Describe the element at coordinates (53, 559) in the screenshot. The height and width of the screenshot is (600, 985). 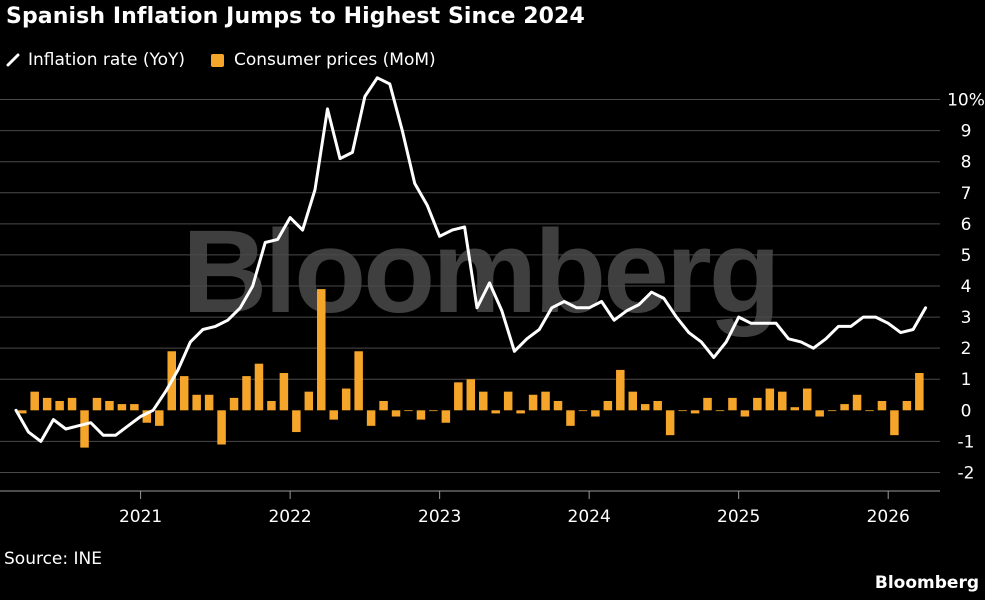
I see `source-note: Source: INE` at that location.